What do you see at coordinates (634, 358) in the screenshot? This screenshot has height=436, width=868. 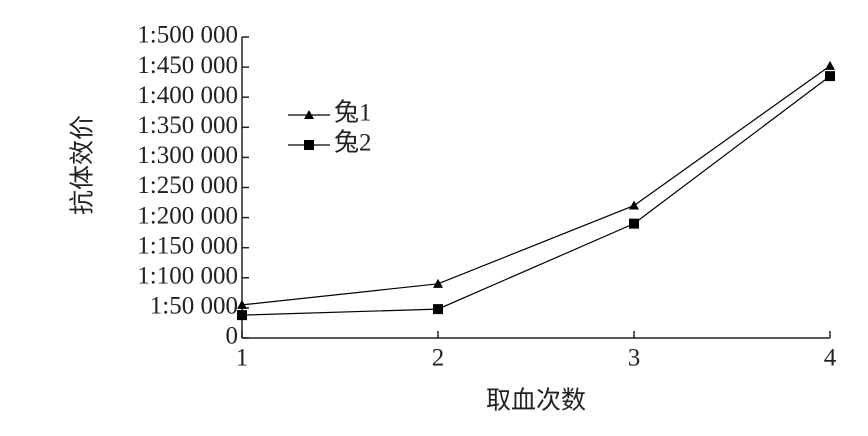 I see `x-tick-label: 3` at bounding box center [634, 358].